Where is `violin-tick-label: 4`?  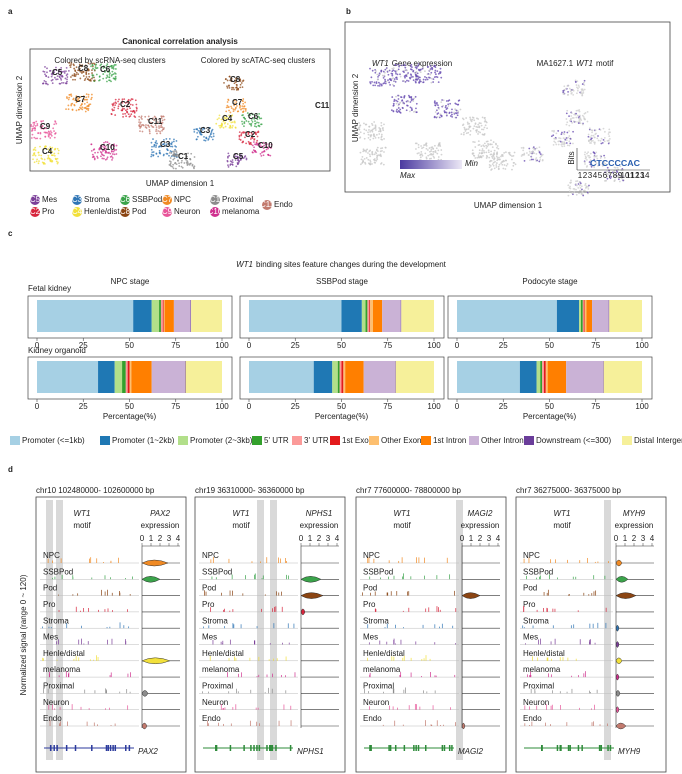 violin-tick-label: 4 is located at coordinates (178, 538).